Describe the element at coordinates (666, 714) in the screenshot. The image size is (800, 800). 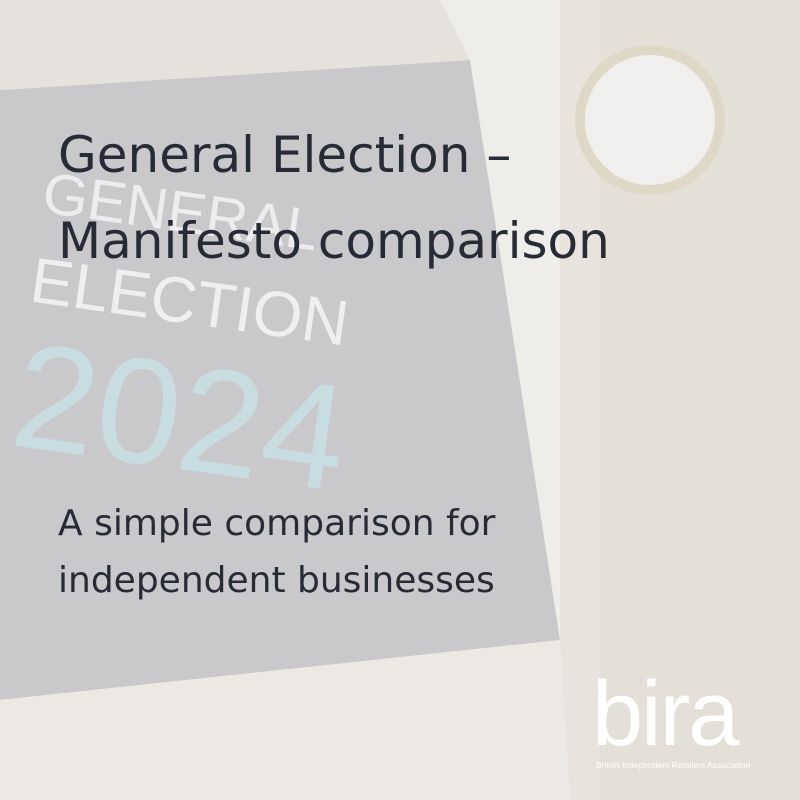
I see `logo-name: bira` at that location.